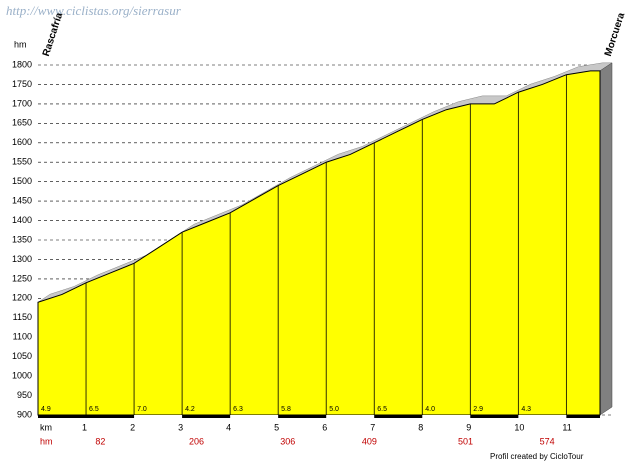  What do you see at coordinates (606, 239) in the screenshot?
I see `profile-side` at bounding box center [606, 239].